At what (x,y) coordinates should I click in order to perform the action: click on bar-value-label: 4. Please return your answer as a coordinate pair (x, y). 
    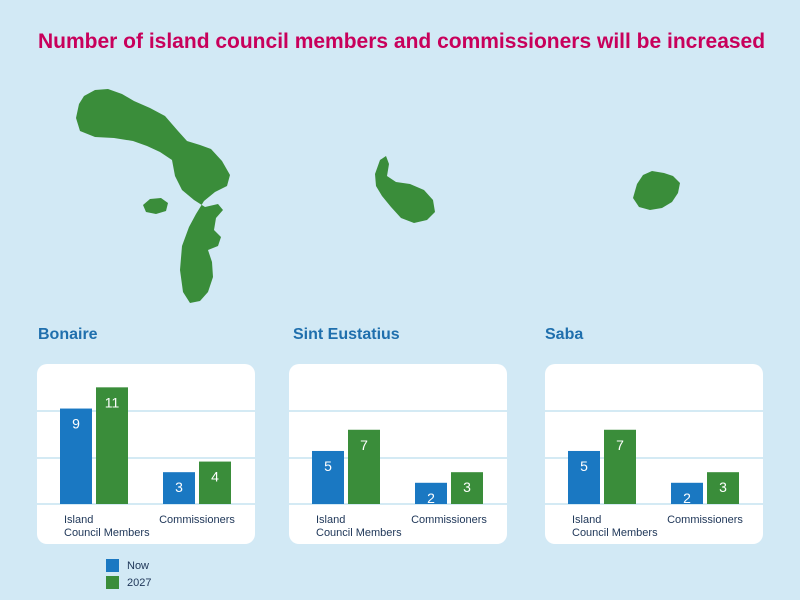
    Looking at the image, I should click on (215, 477).